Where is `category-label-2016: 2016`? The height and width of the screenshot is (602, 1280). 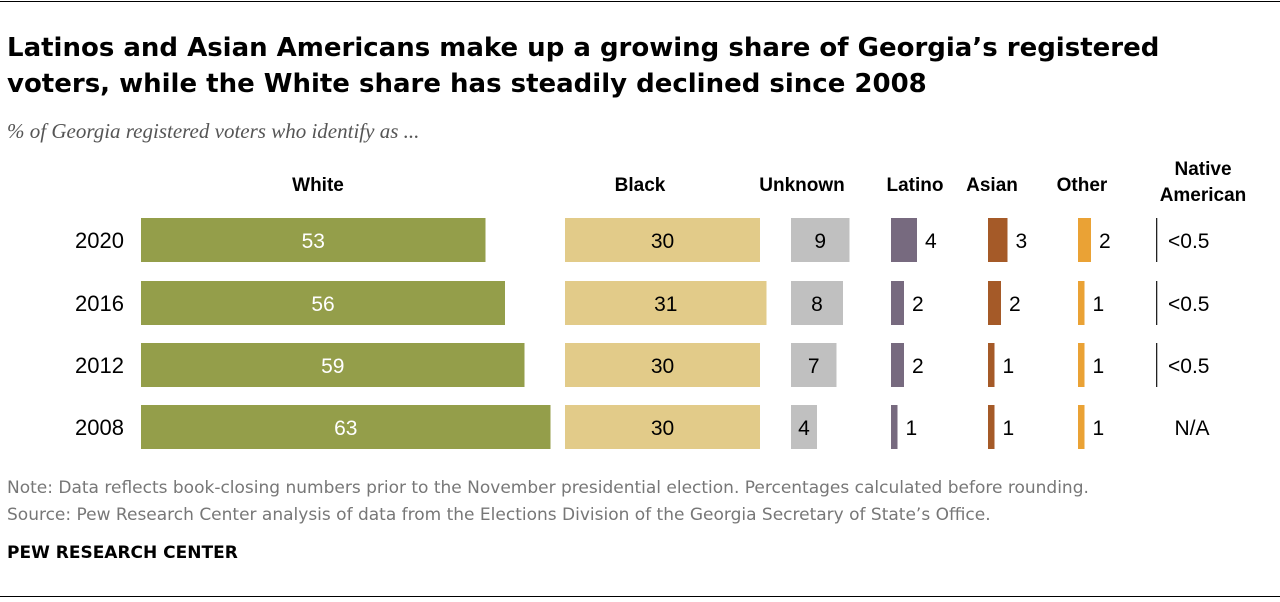
category-label-2016: 2016 is located at coordinates (99, 303).